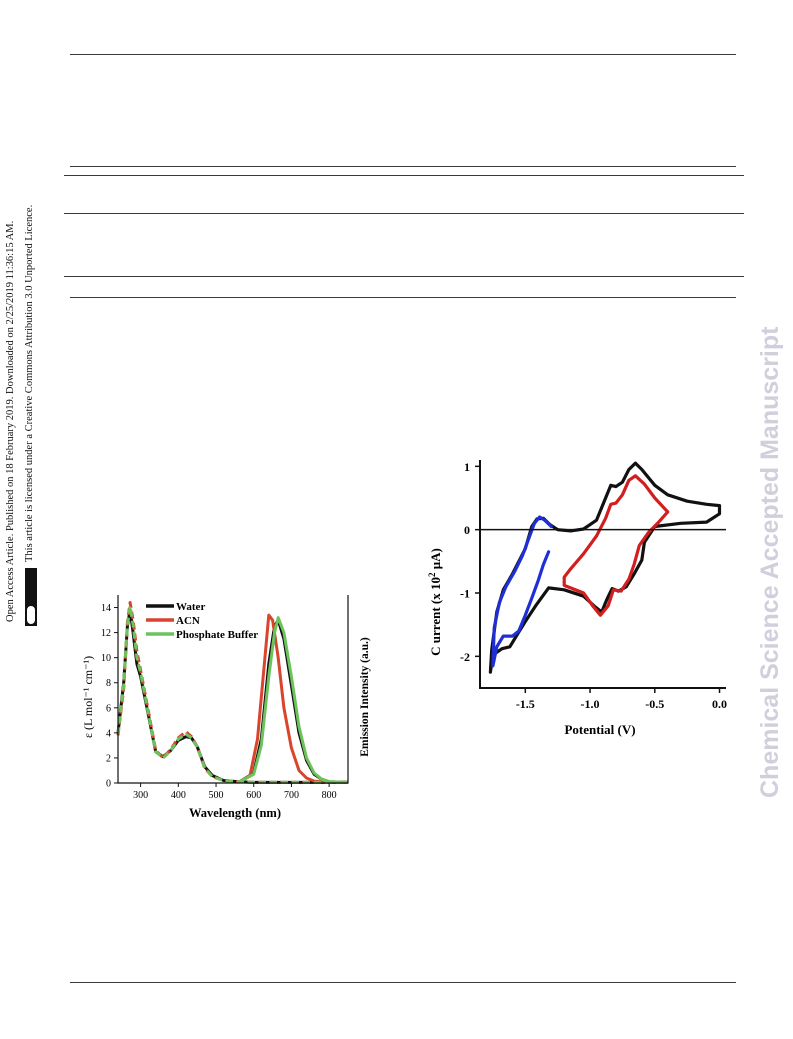  I want to click on chart1-emission-acn, so click(292, 698).